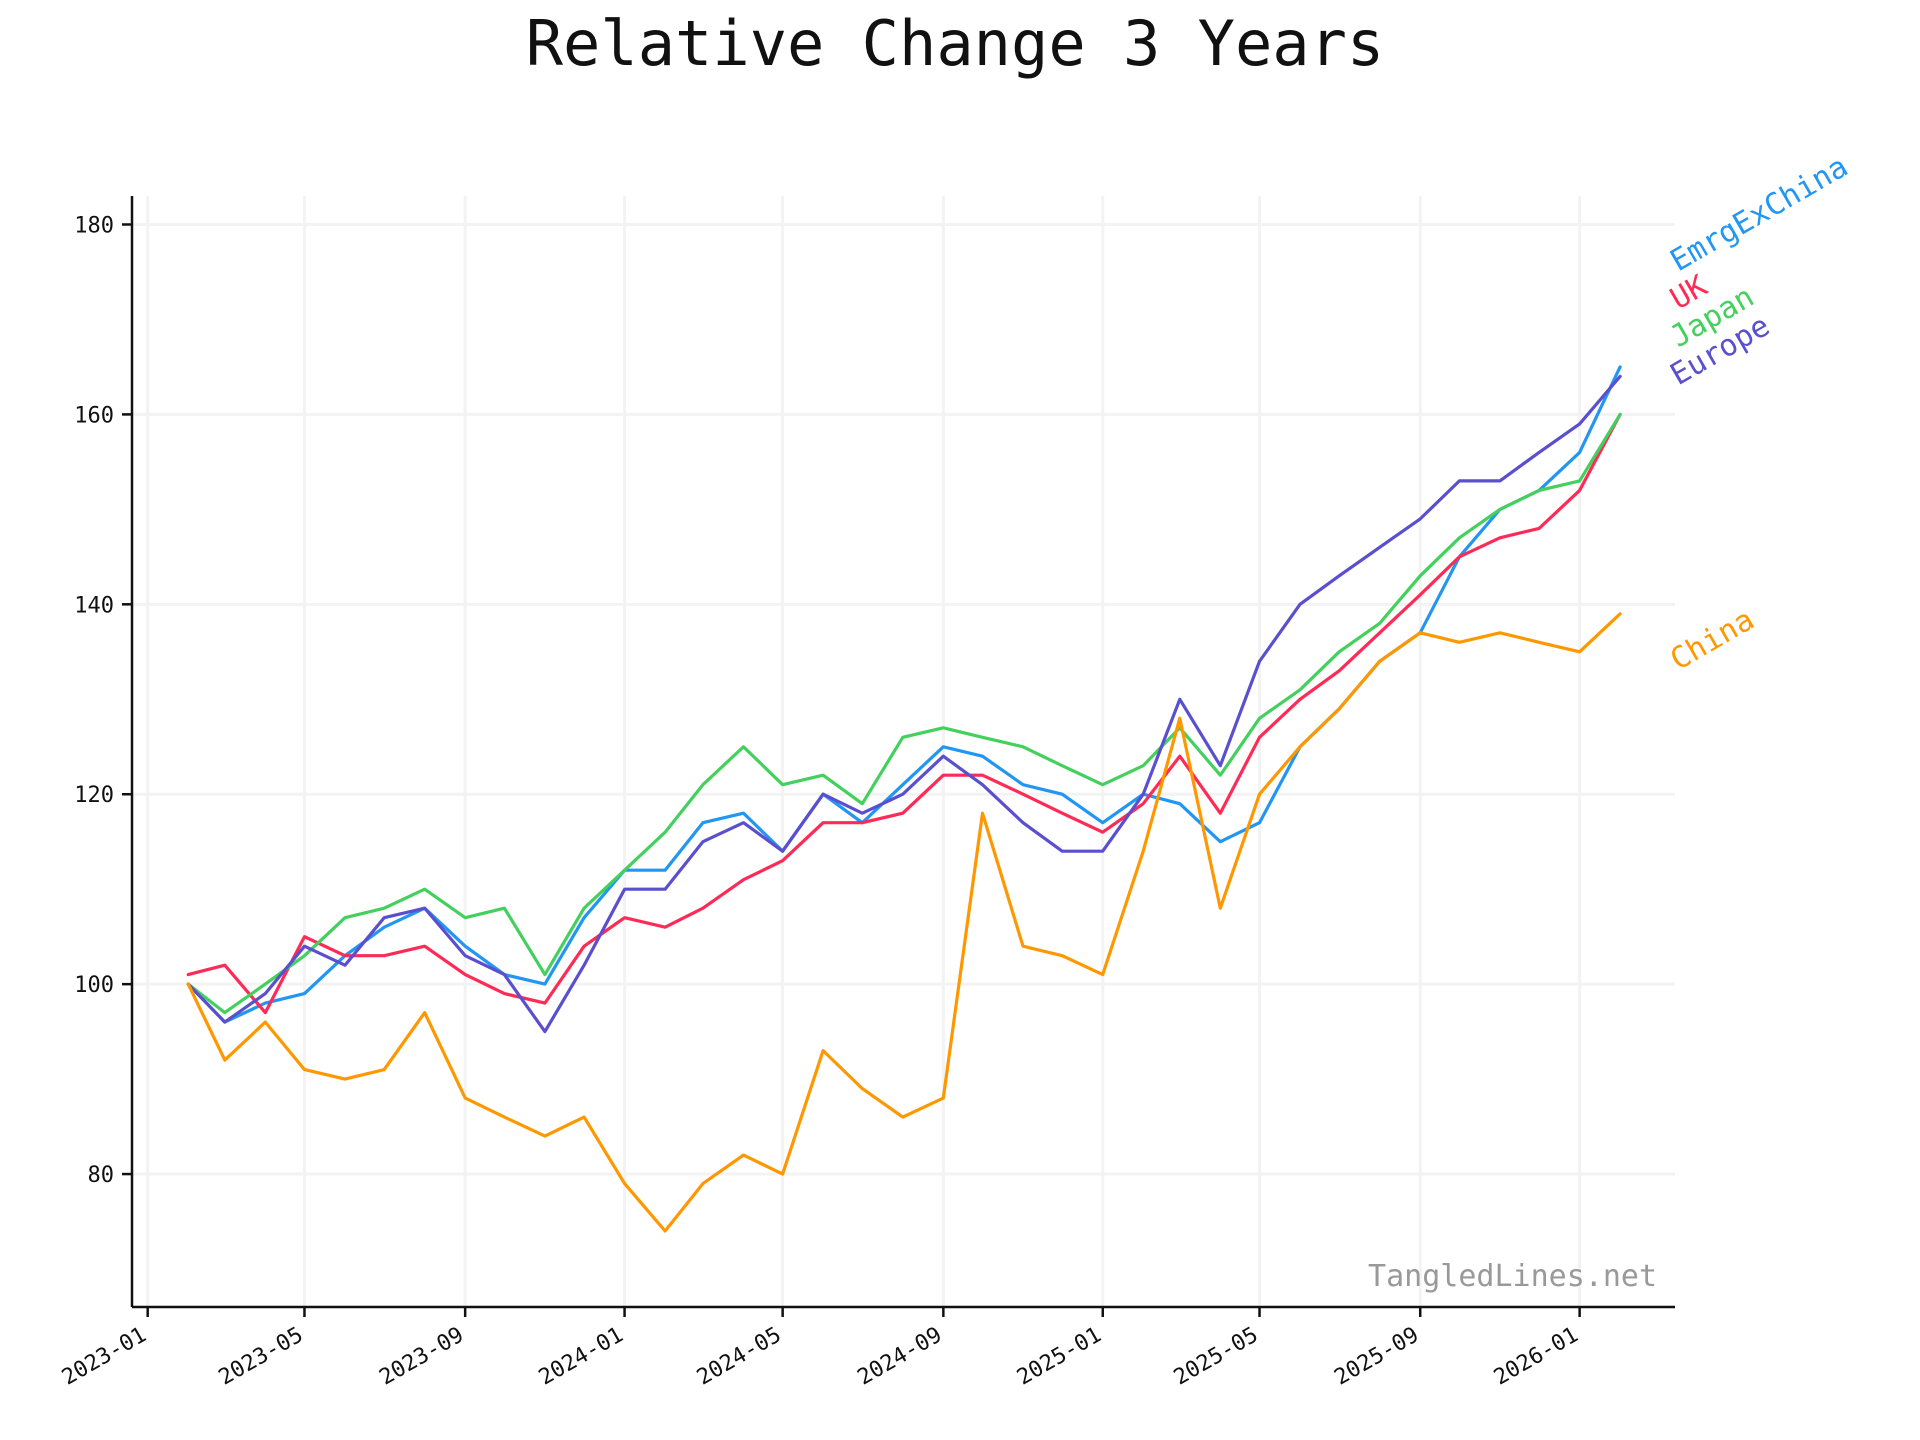 The height and width of the screenshot is (1440, 1920). What do you see at coordinates (900, 1357) in the screenshot?
I see `x-tick-label: 2024-09` at bounding box center [900, 1357].